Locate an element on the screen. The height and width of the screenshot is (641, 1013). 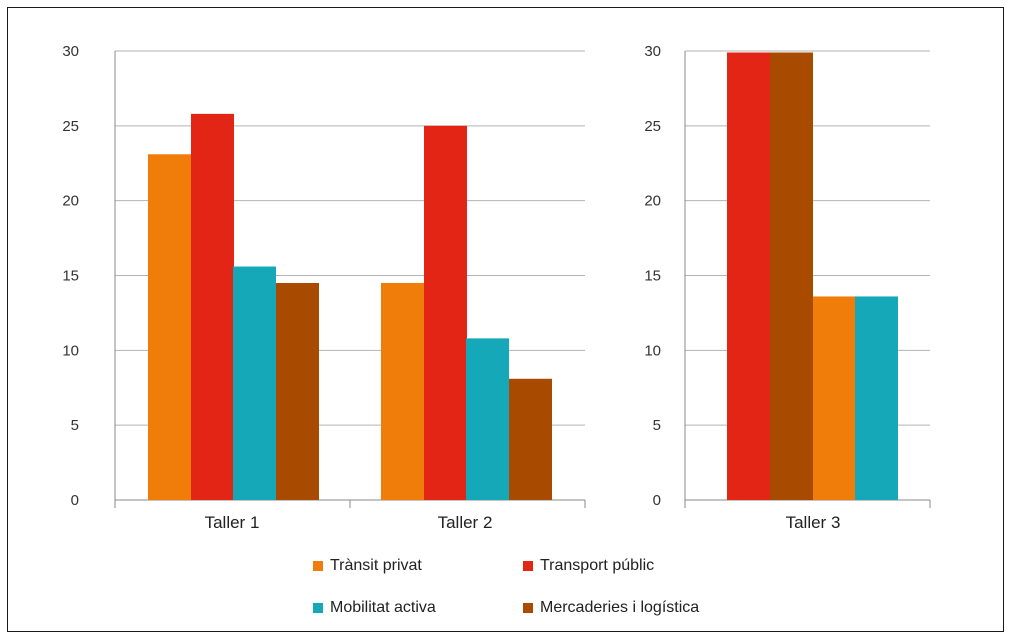
x-category-label: Taller 3 is located at coordinates (813, 522).